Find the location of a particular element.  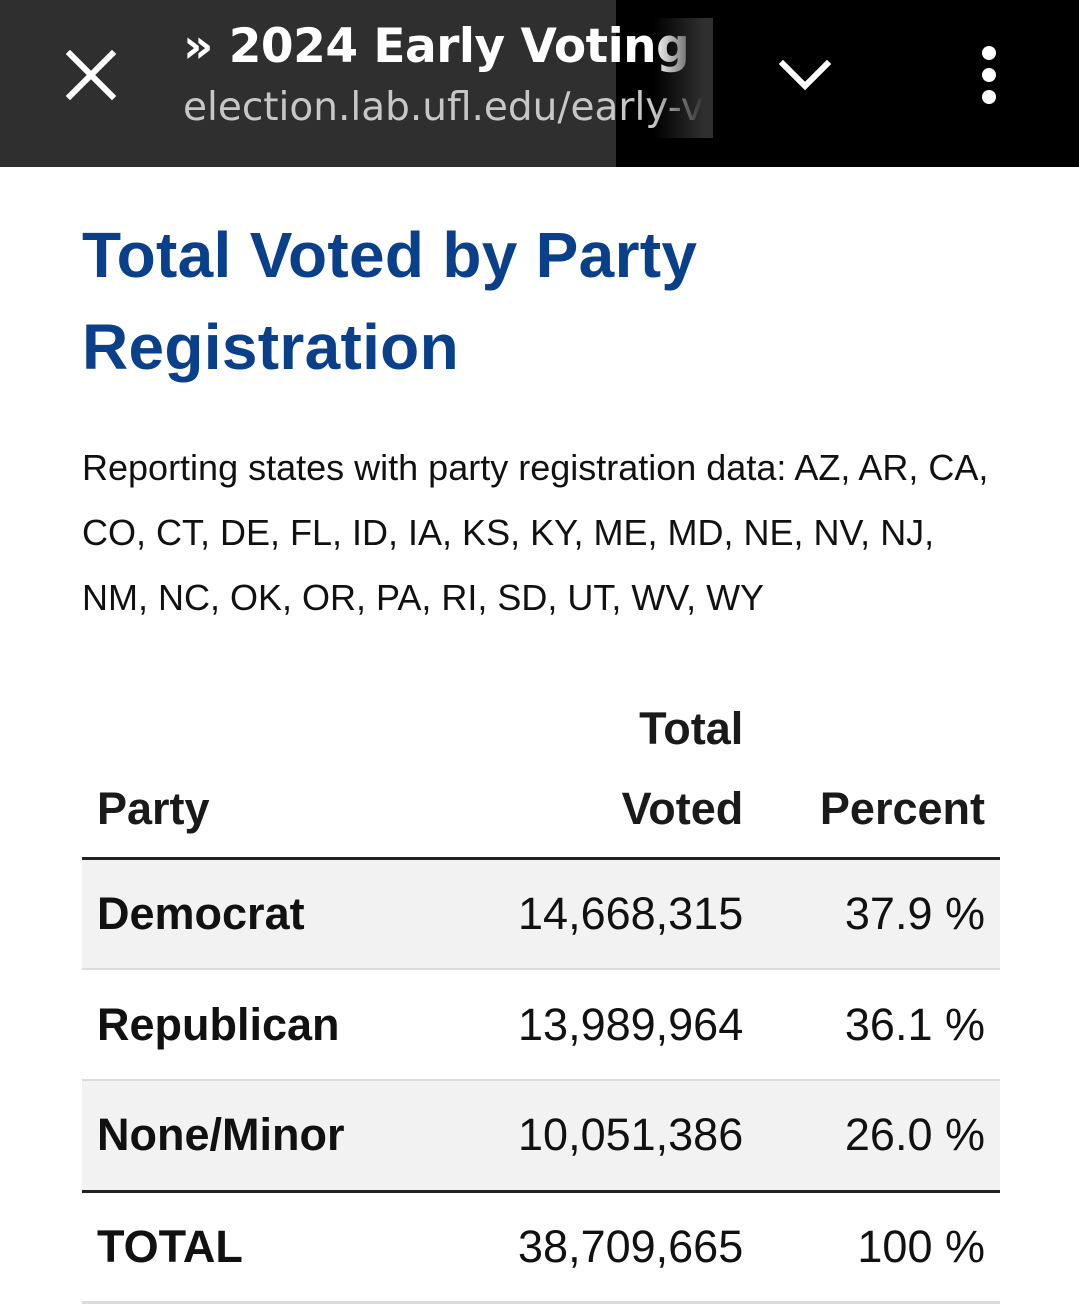

table-header-row: Party Total Voted Percent is located at coordinates (541, 774).